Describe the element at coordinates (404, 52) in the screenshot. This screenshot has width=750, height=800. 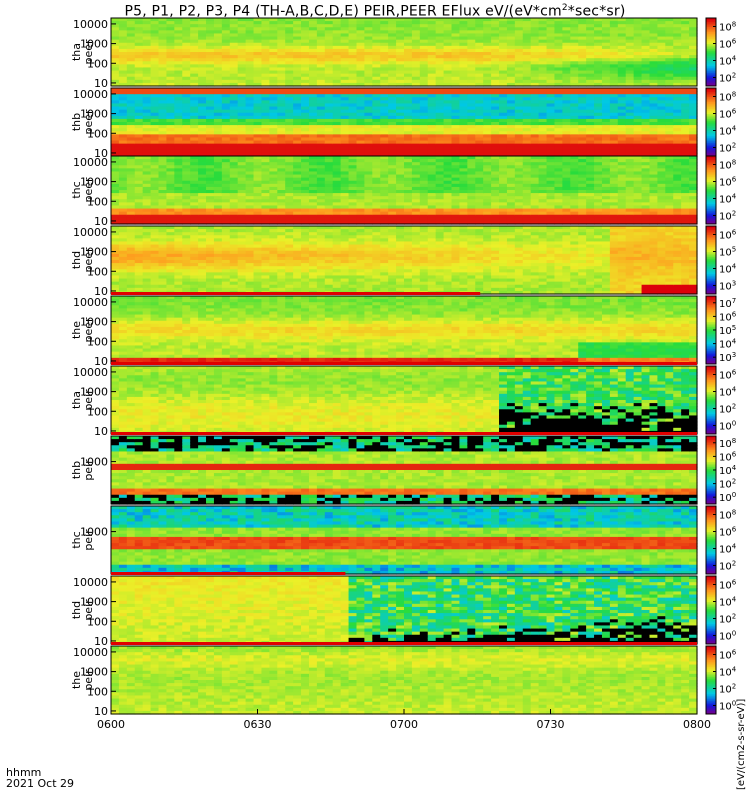
I see `panel-frame` at that location.